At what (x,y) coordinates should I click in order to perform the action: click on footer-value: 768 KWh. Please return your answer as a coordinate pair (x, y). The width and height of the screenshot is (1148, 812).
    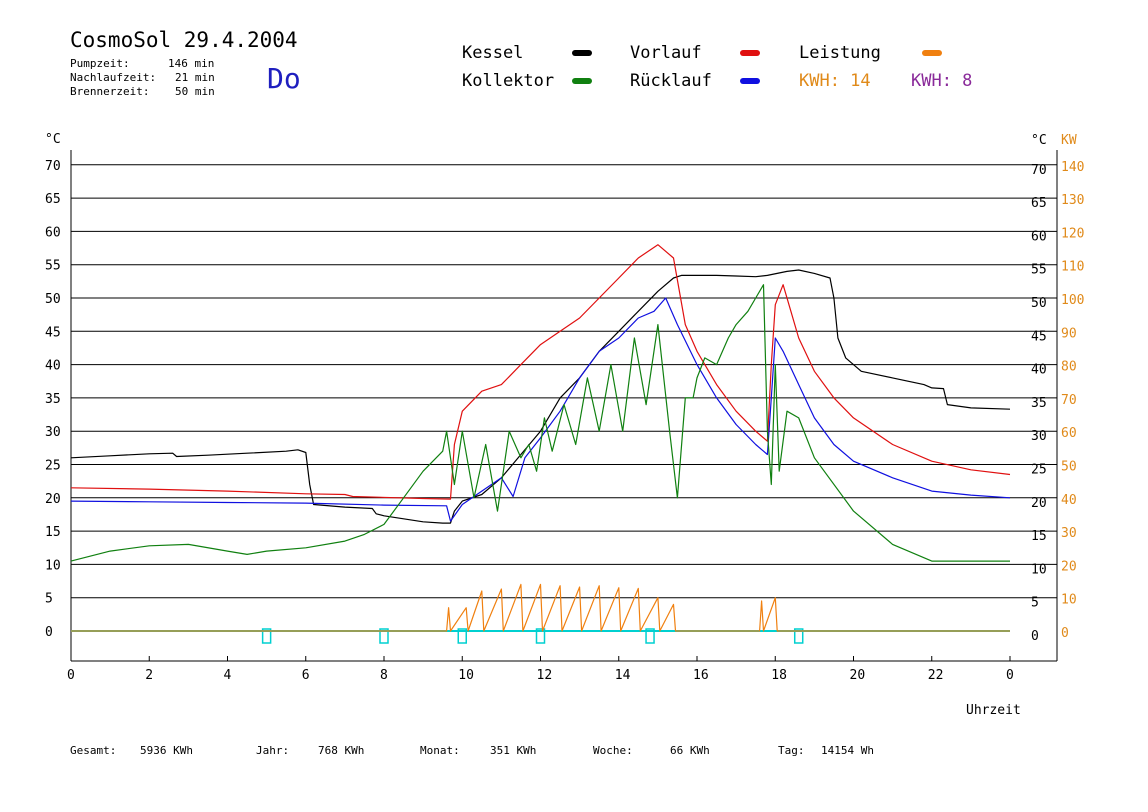
    Looking at the image, I should click on (341, 750).